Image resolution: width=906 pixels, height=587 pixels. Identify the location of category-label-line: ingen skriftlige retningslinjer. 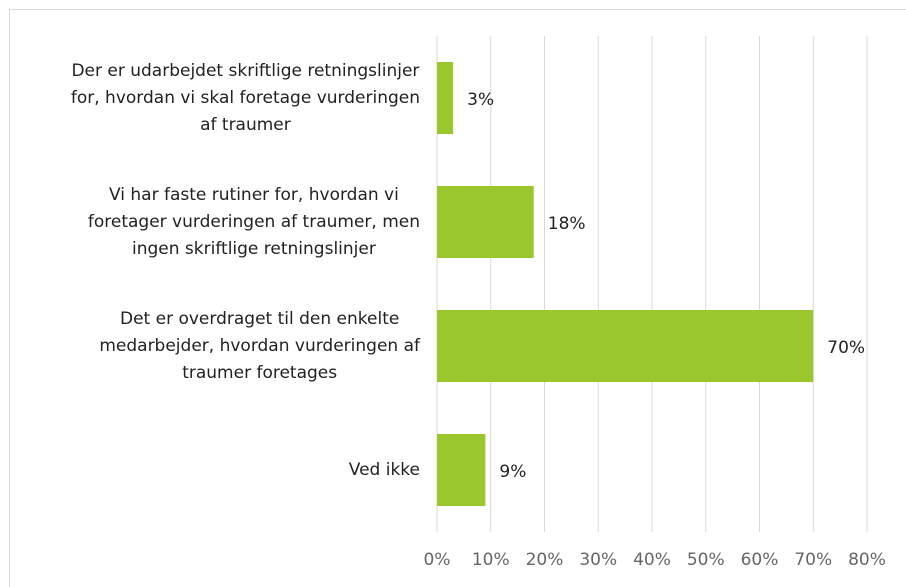
(254, 249).